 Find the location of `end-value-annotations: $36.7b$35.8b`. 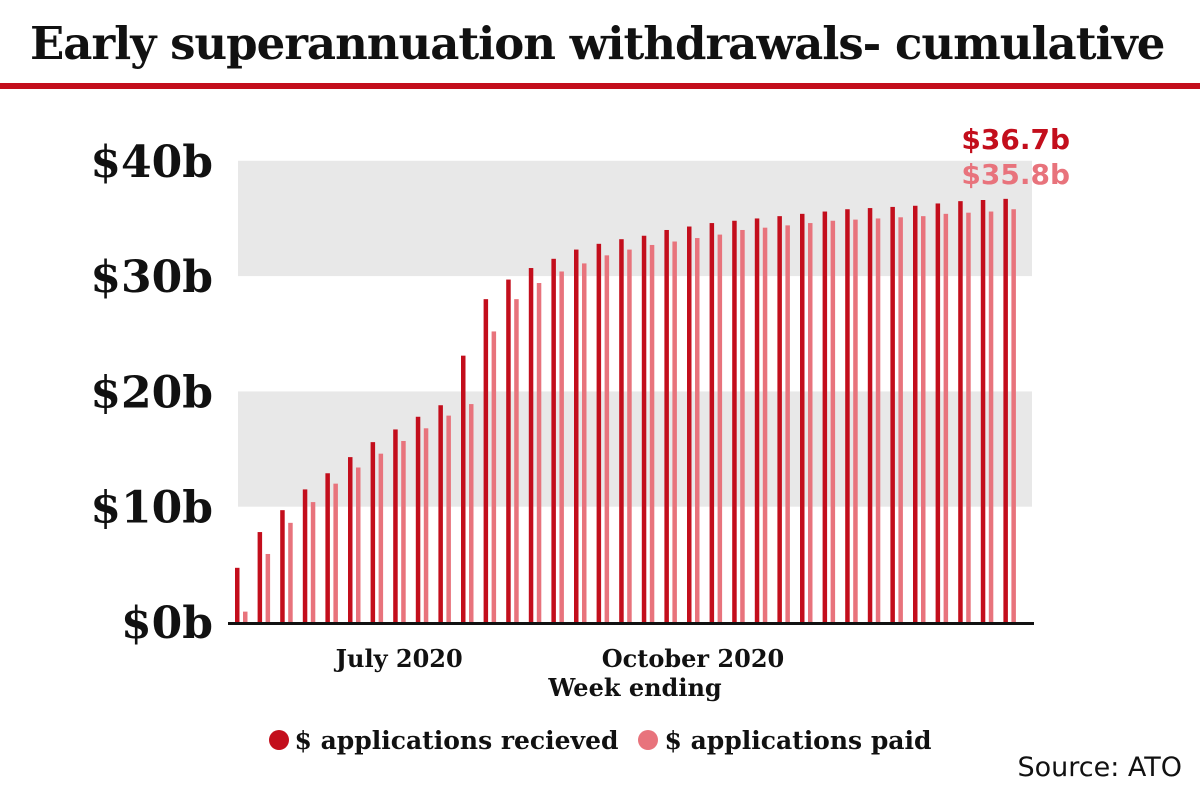

end-value-annotations: $36.7b$35.8b is located at coordinates (1015, 157).